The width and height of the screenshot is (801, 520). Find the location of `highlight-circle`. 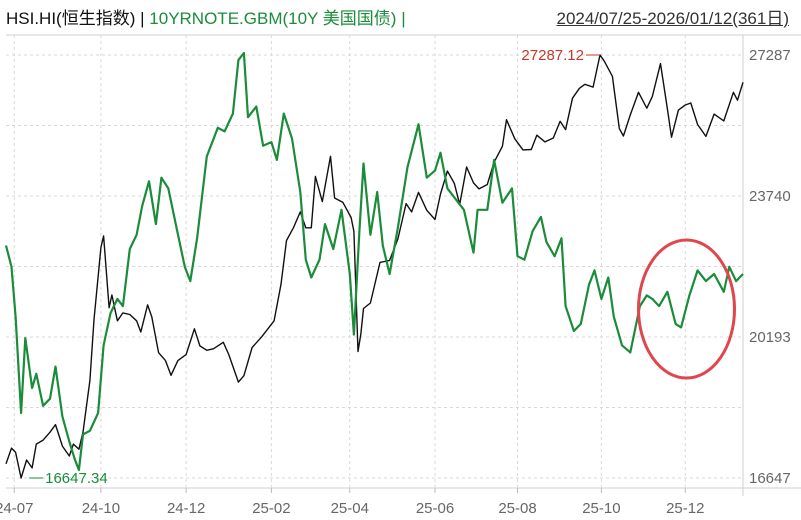

highlight-circle is located at coordinates (686, 309).